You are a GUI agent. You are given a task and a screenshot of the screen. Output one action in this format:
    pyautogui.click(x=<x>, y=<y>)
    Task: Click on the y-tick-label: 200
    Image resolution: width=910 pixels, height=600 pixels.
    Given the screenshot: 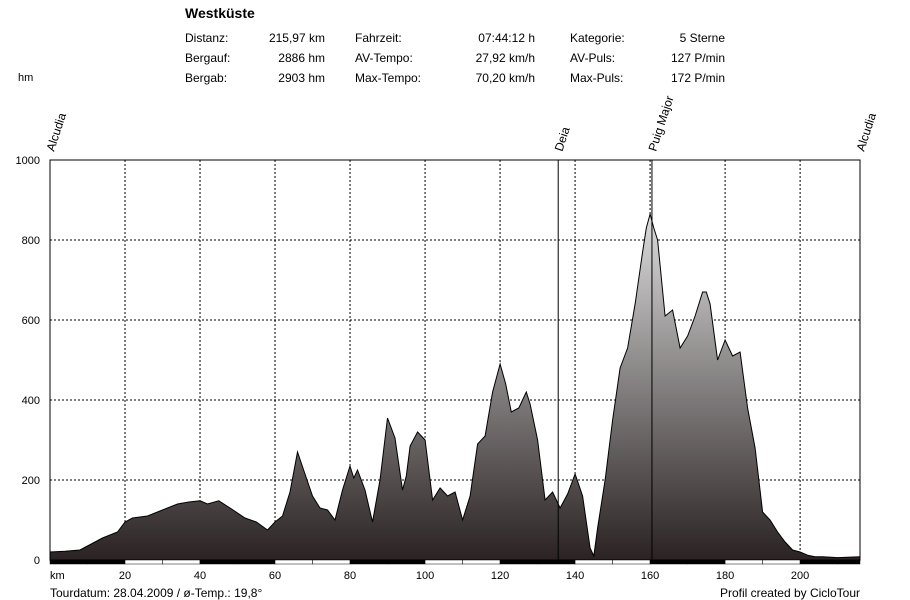 What is the action you would take?
    pyautogui.click(x=31, y=481)
    